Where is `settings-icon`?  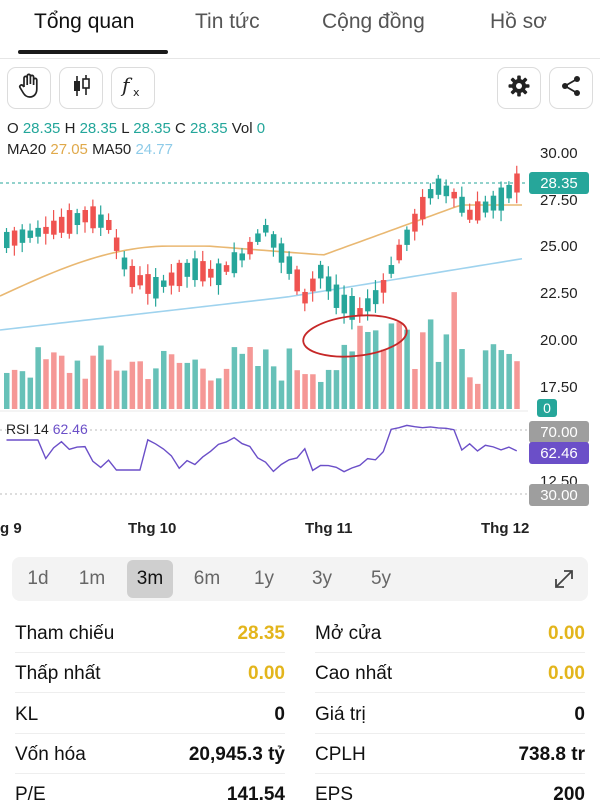
settings-icon is located at coordinates (519, 88).